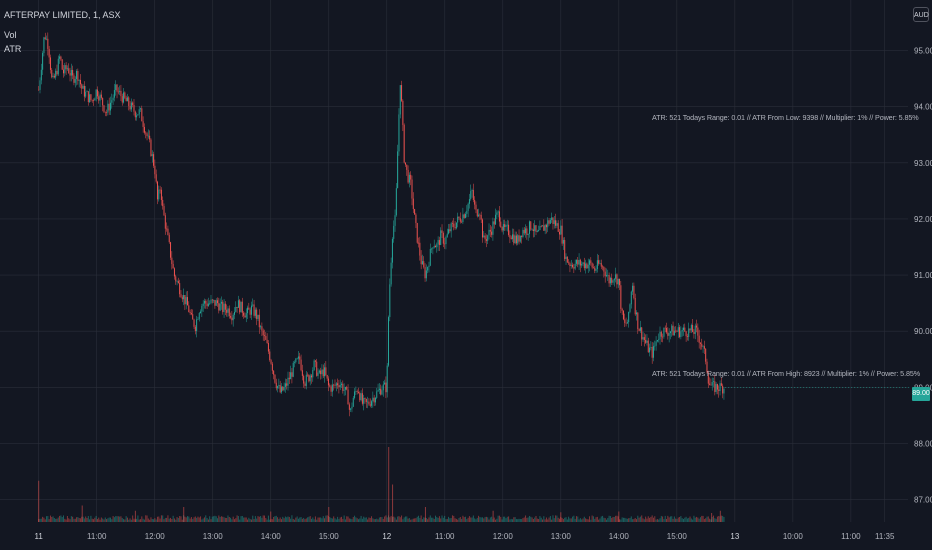 The width and height of the screenshot is (932, 550). Describe the element at coordinates (921, 14) in the screenshot. I see `currency-button: AUD` at that location.